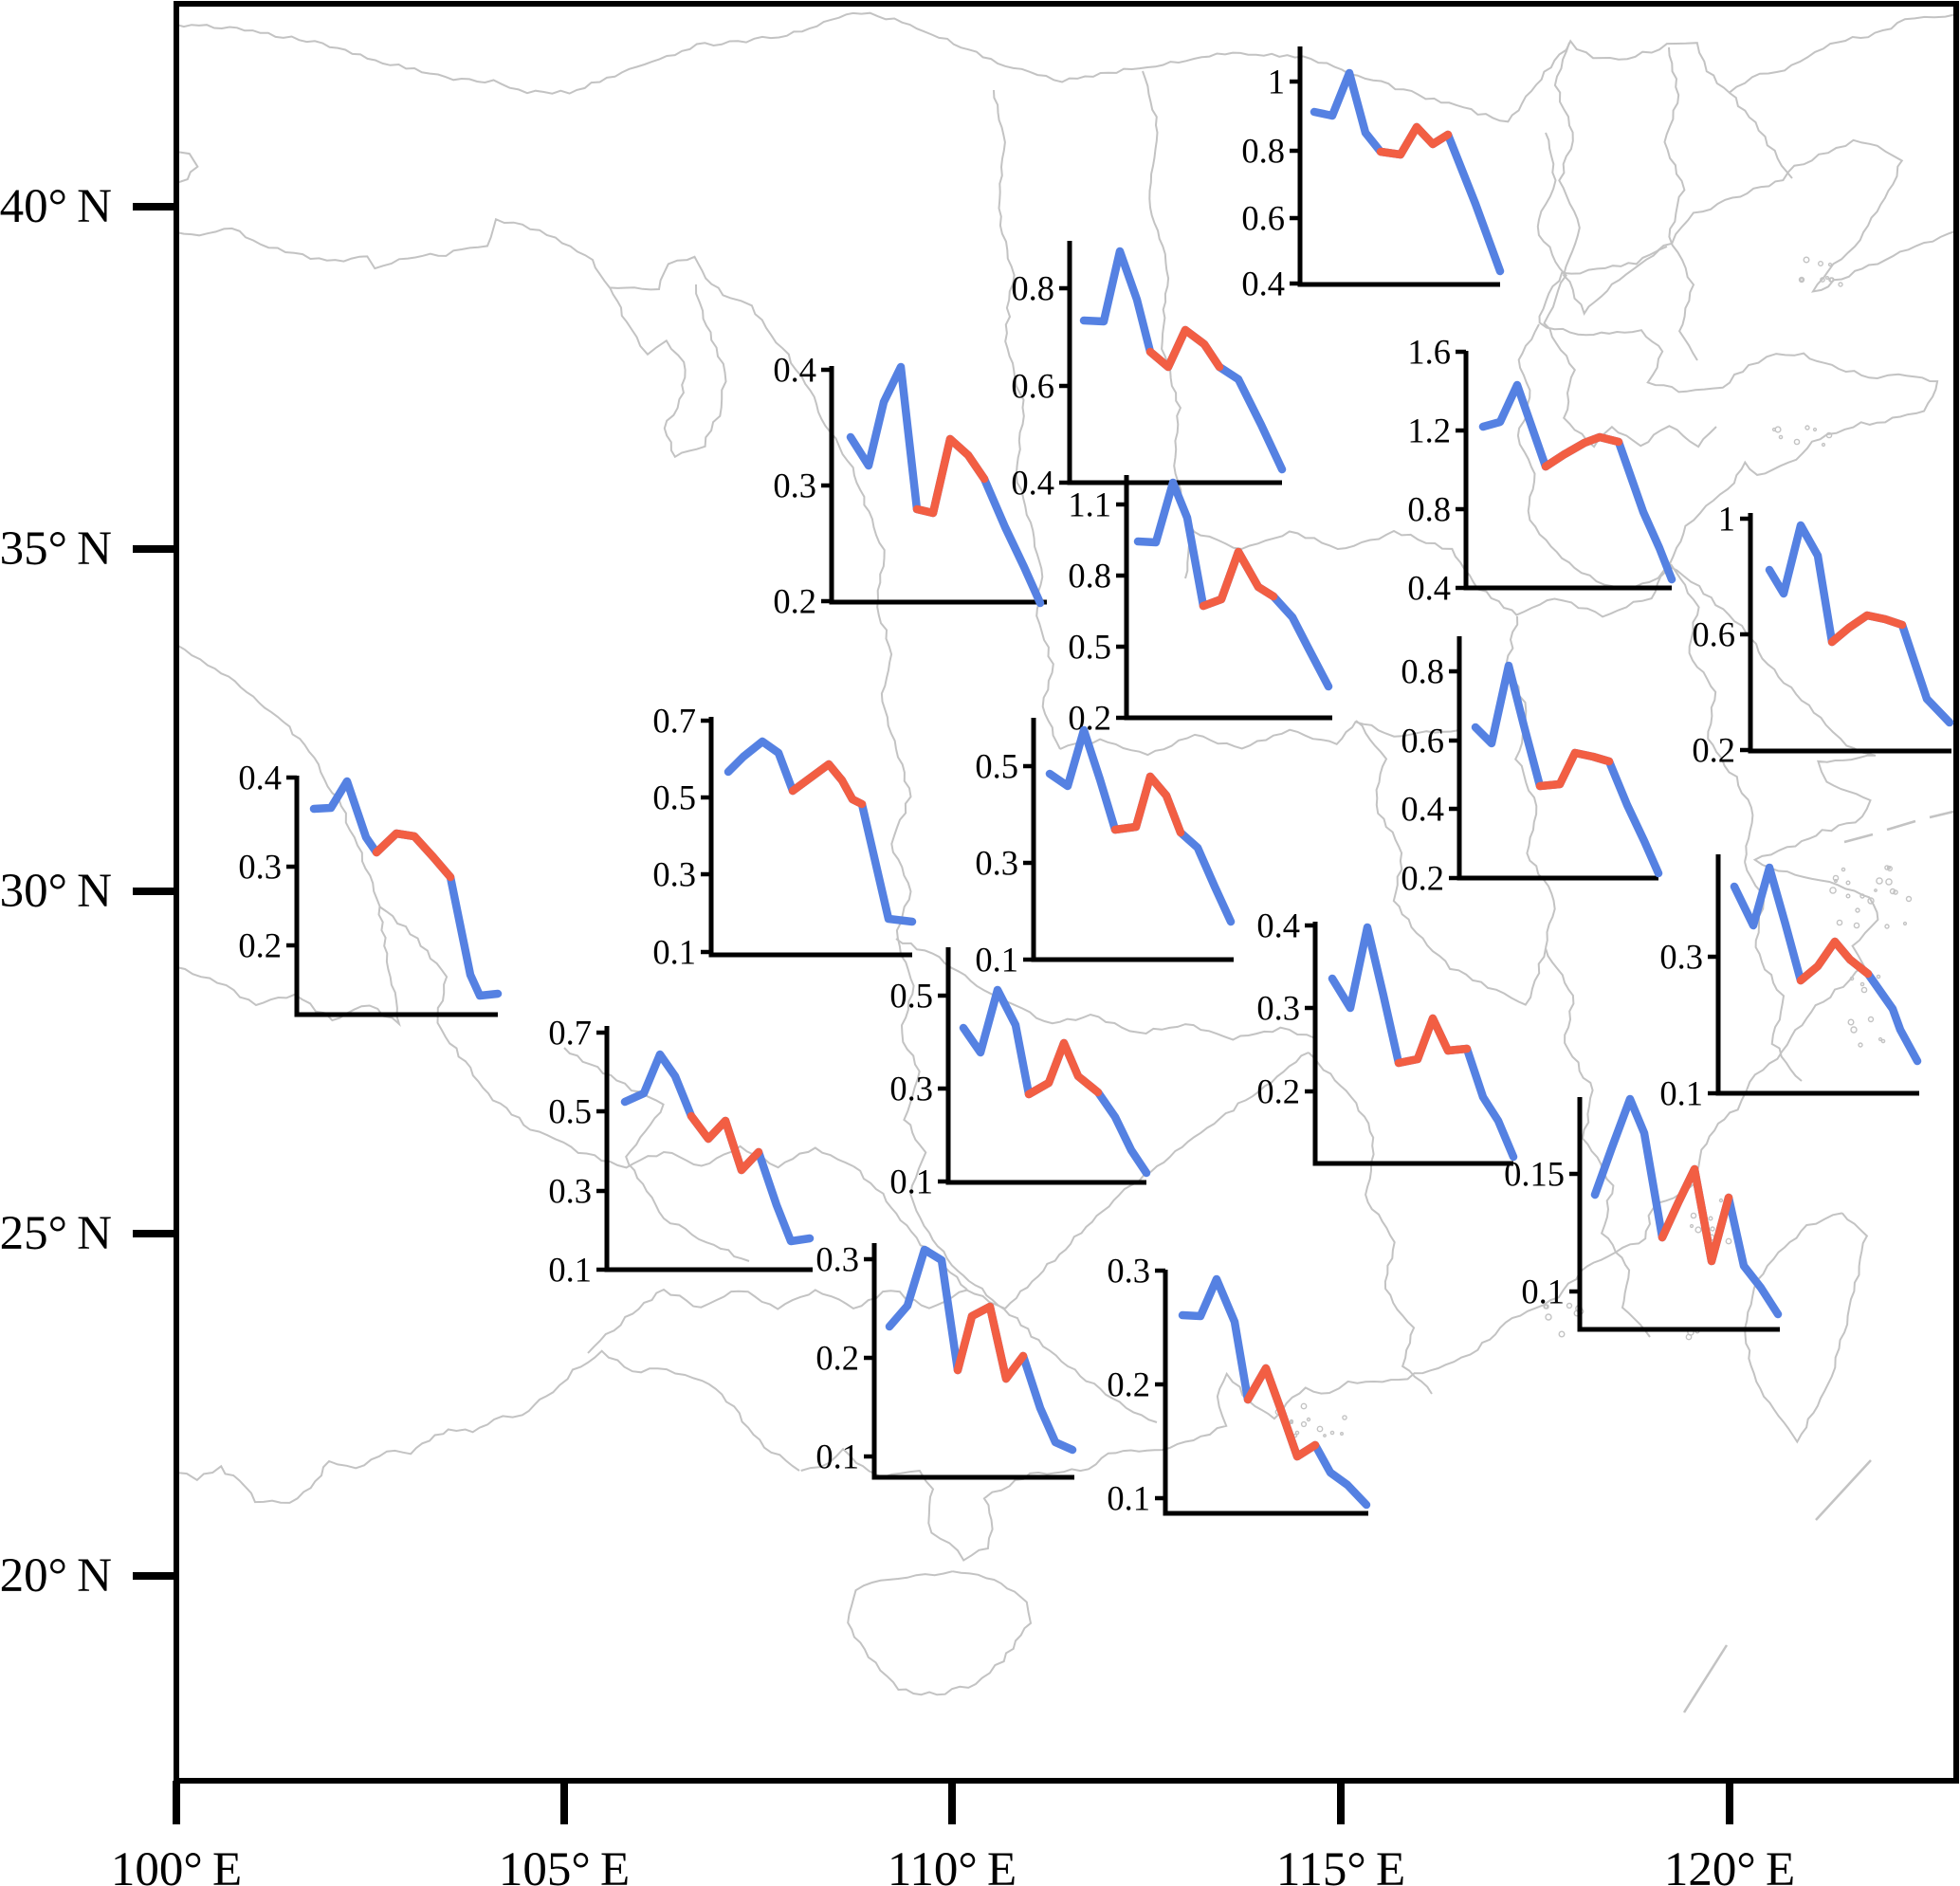 This screenshot has width=1960, height=1886. I want to click on svg-text: 1.2, so click(1429, 431).